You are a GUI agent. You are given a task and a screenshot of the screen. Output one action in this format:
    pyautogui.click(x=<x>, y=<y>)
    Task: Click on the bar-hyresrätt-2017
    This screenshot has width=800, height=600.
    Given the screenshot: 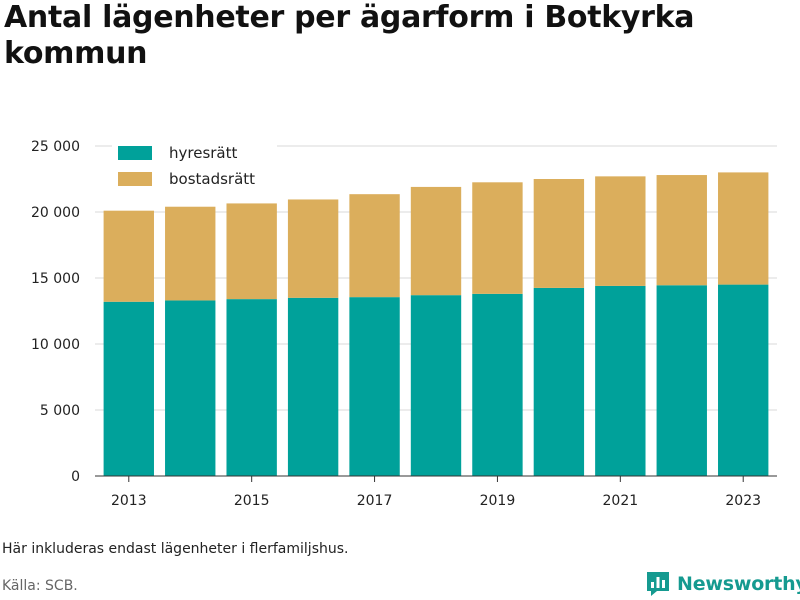 What is the action you would take?
    pyautogui.click(x=374, y=386)
    